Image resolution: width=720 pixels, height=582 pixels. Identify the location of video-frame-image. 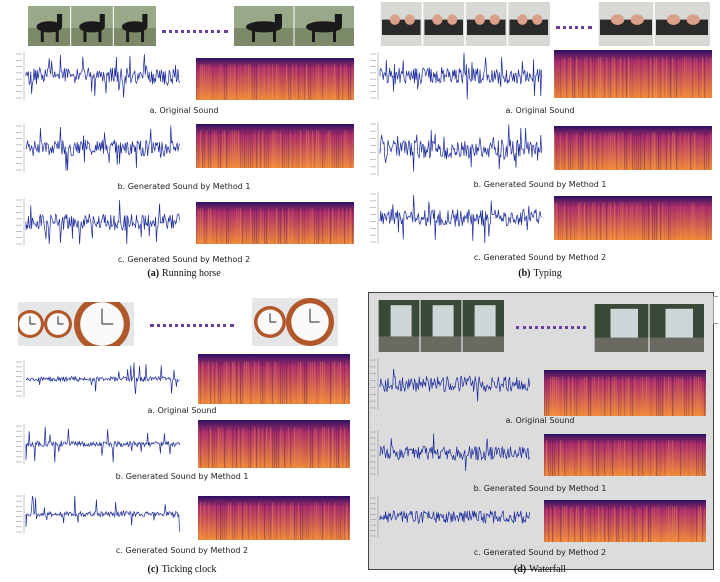
(295, 322).